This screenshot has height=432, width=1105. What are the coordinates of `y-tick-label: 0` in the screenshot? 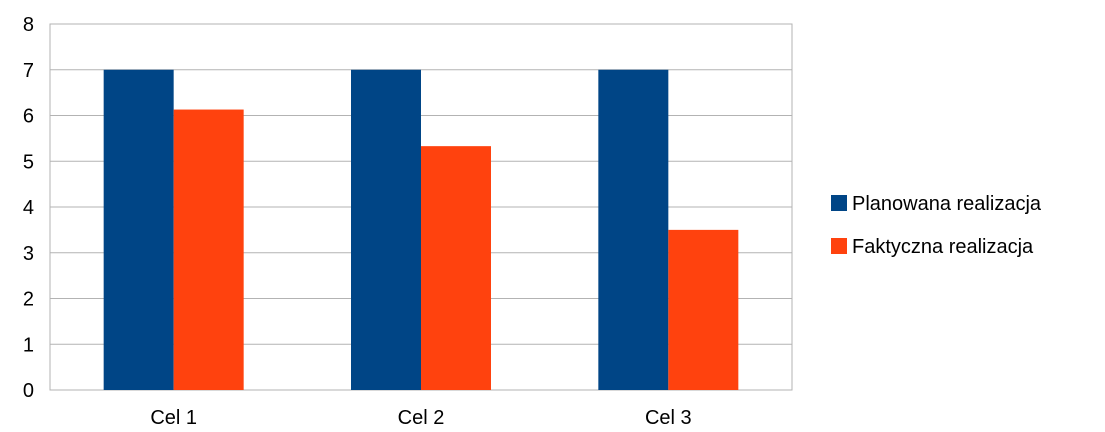 It's located at (28, 391).